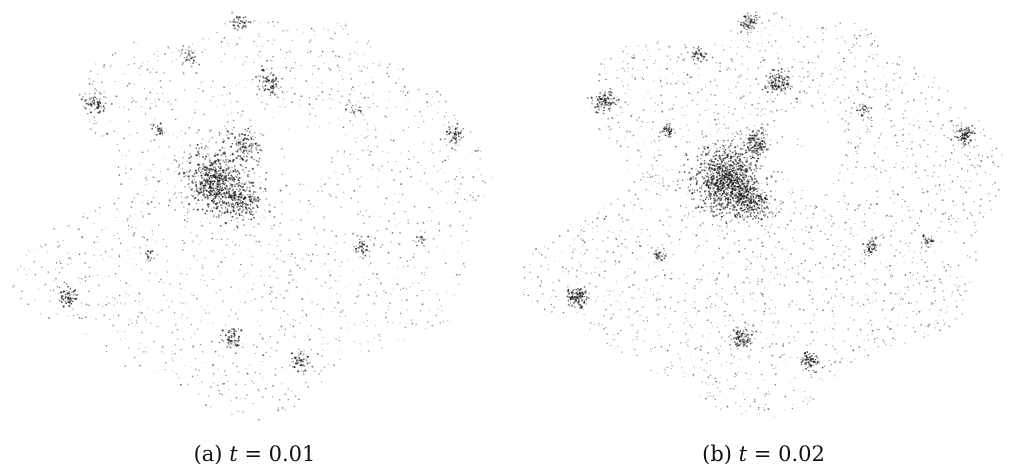  Describe the element at coordinates (292, 454) in the screenshot. I see `caption-value: 0.01` at that location.